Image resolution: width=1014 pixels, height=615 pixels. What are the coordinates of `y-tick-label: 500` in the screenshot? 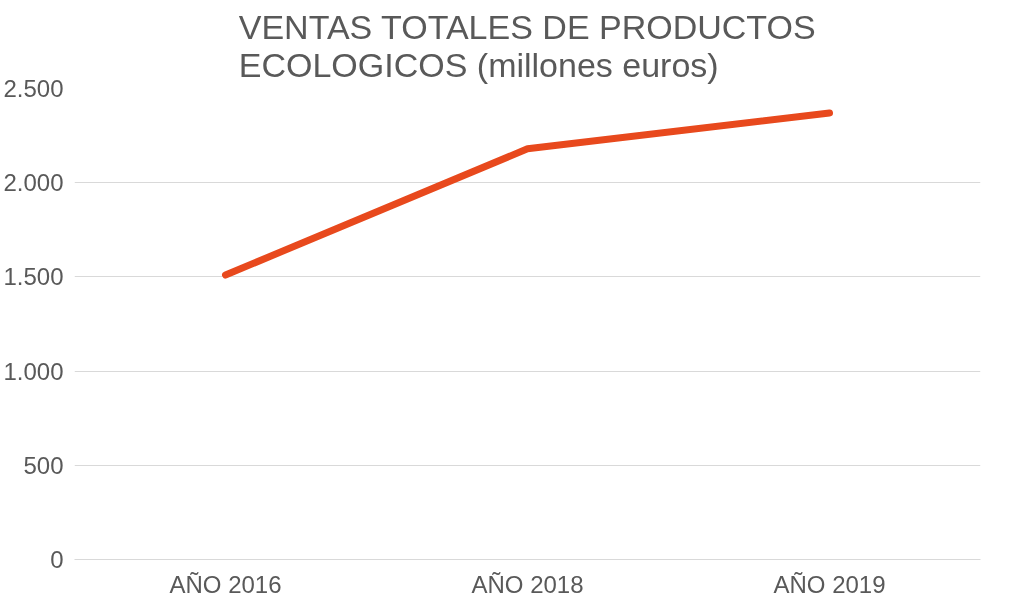 It's located at (43, 465).